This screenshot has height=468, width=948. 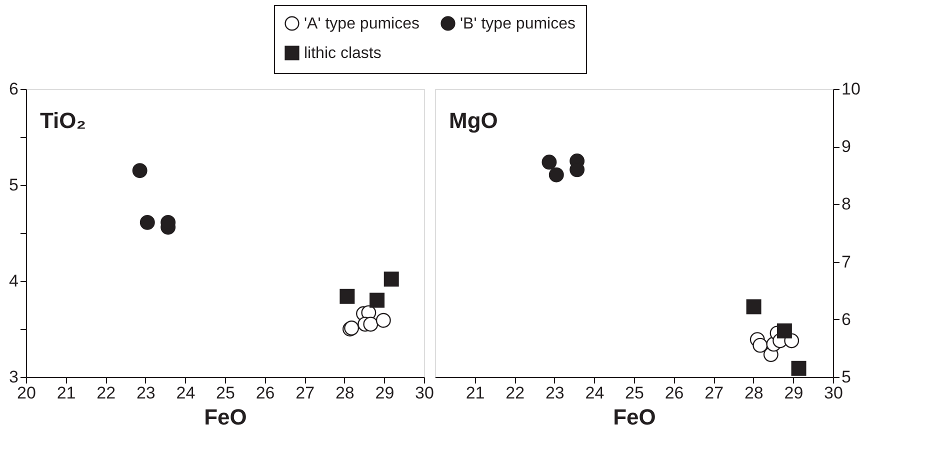 What do you see at coordinates (13, 377) in the screenshot?
I see `y-tick-label: 3` at bounding box center [13, 377].